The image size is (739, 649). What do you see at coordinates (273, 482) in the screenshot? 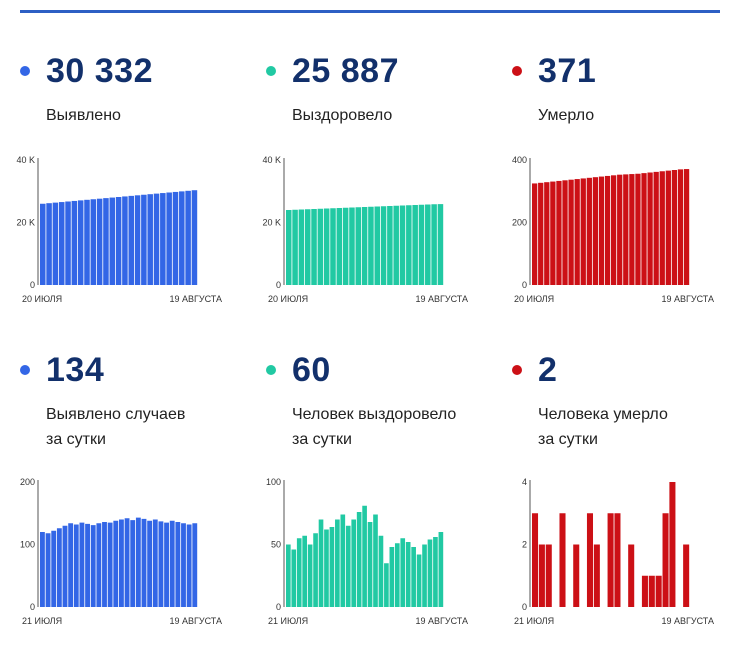
I see `y-tick-label: 100` at bounding box center [273, 482].